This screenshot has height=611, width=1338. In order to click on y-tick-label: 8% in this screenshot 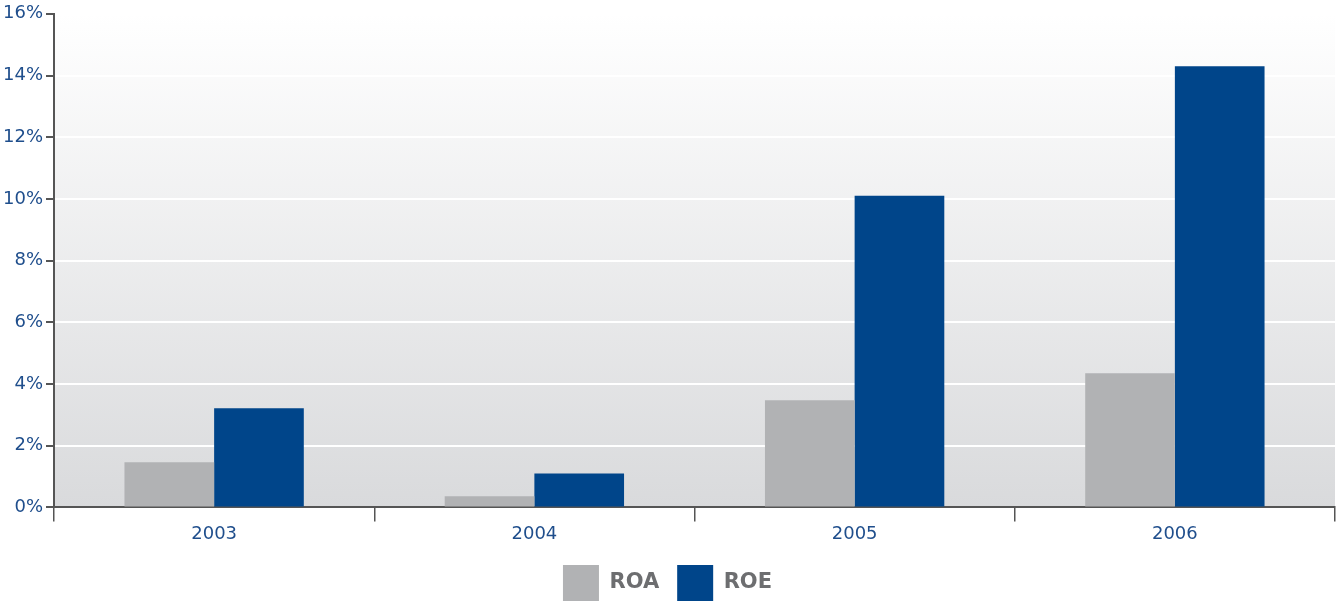, I will do `click(29, 259)`.